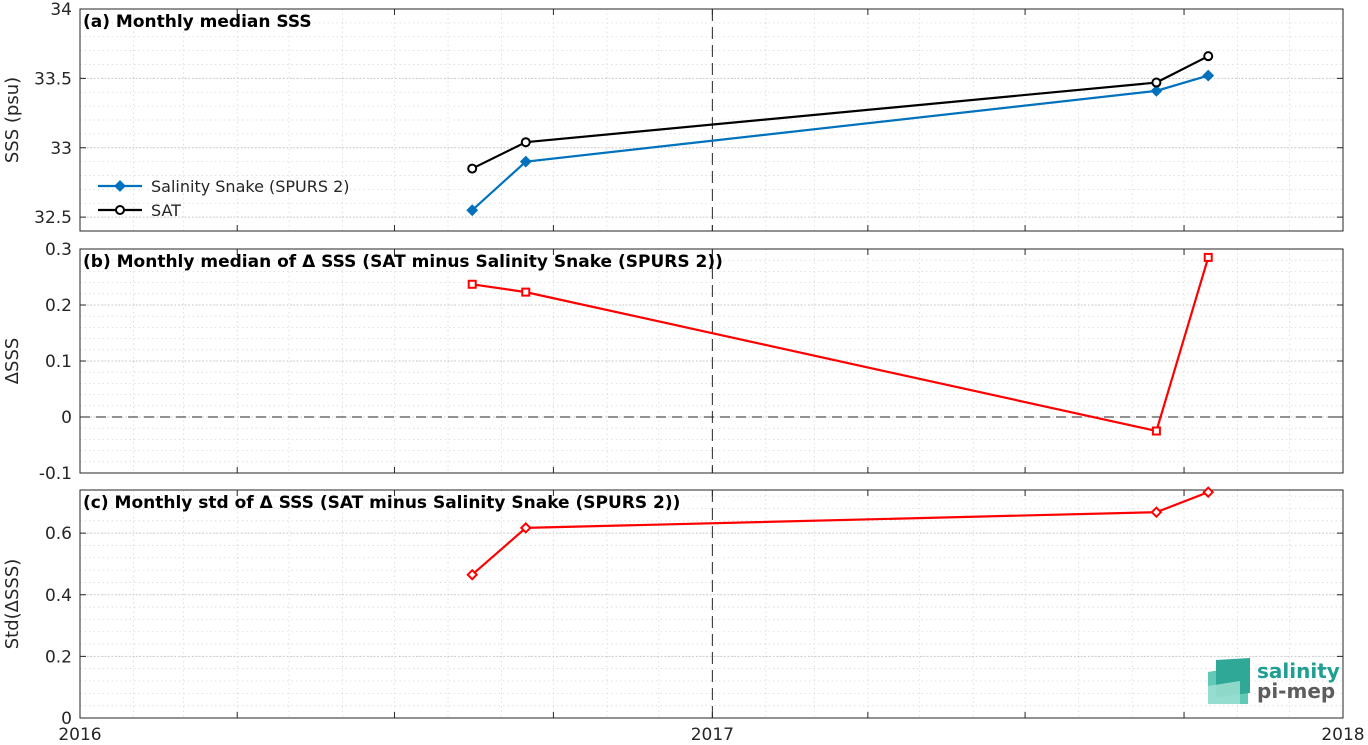 The height and width of the screenshot is (745, 1368). What do you see at coordinates (53, 218) in the screenshot?
I see `y-tick-label: 32.5` at bounding box center [53, 218].